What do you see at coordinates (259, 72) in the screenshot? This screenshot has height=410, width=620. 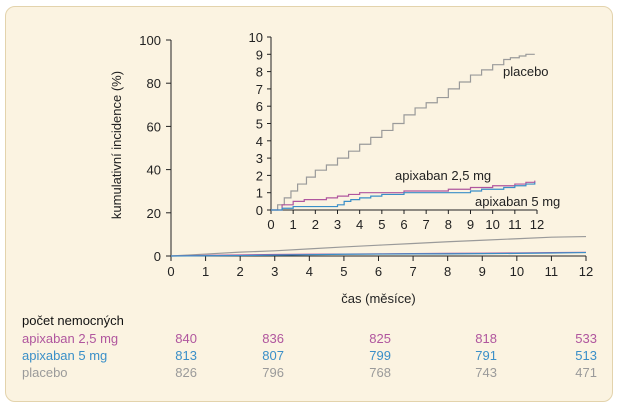 I see `inset-y-tick-label: 8` at bounding box center [259, 72].